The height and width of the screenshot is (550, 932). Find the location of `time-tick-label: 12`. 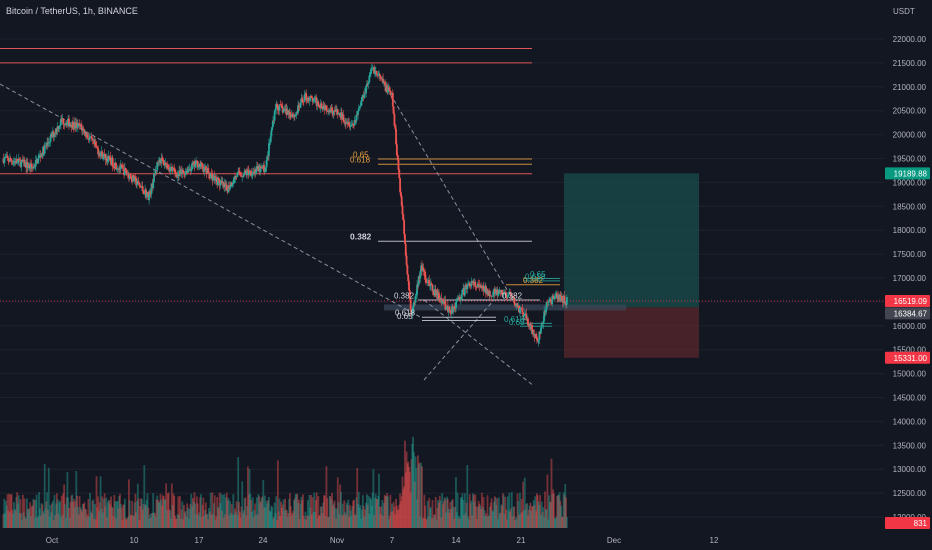

time-tick-label: 12 is located at coordinates (714, 540).